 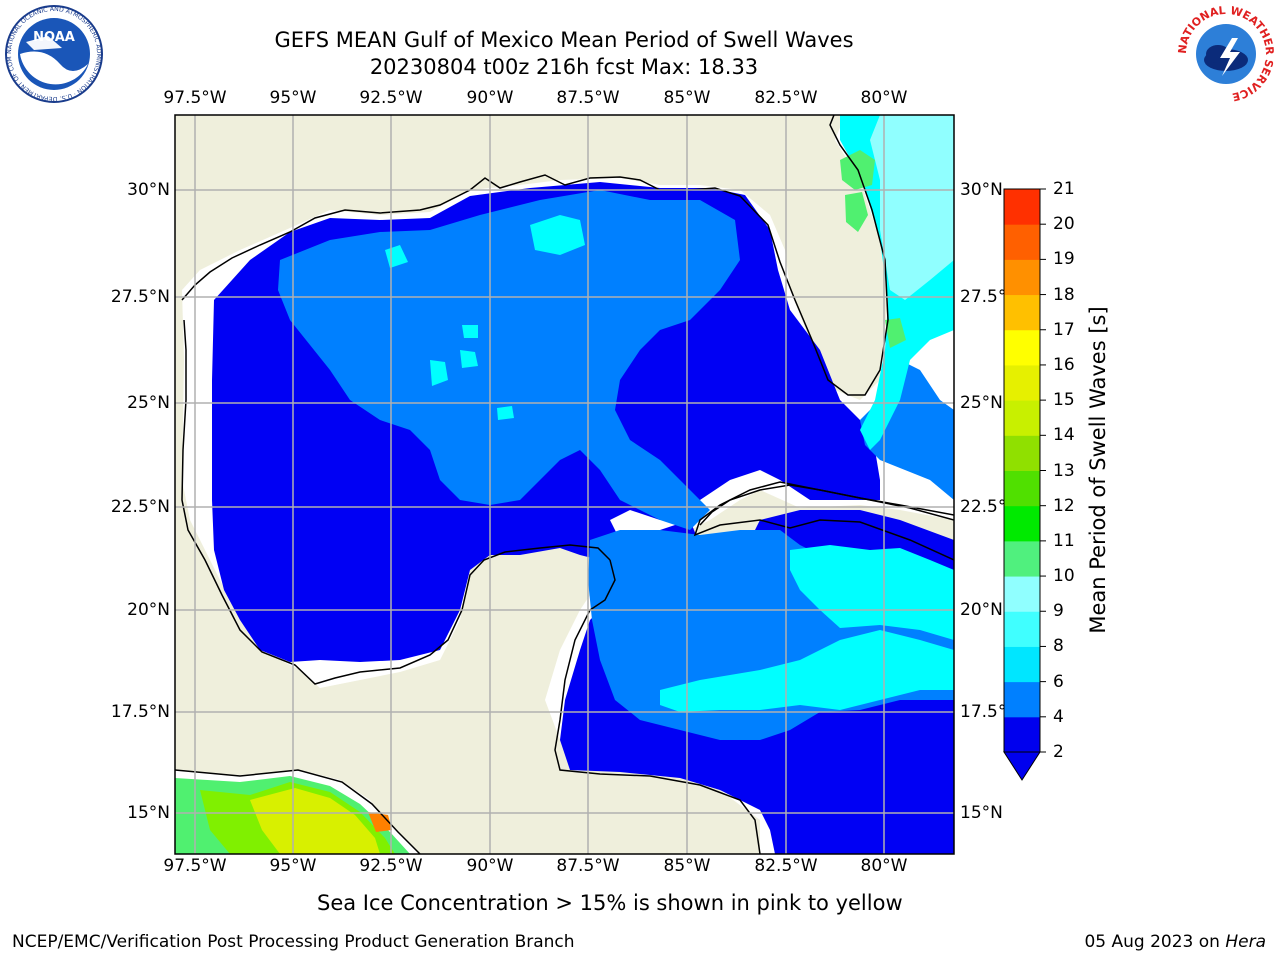 I want to click on nws-logo: NATIONAL WEATHER SERVICE, so click(x=1226, y=53).